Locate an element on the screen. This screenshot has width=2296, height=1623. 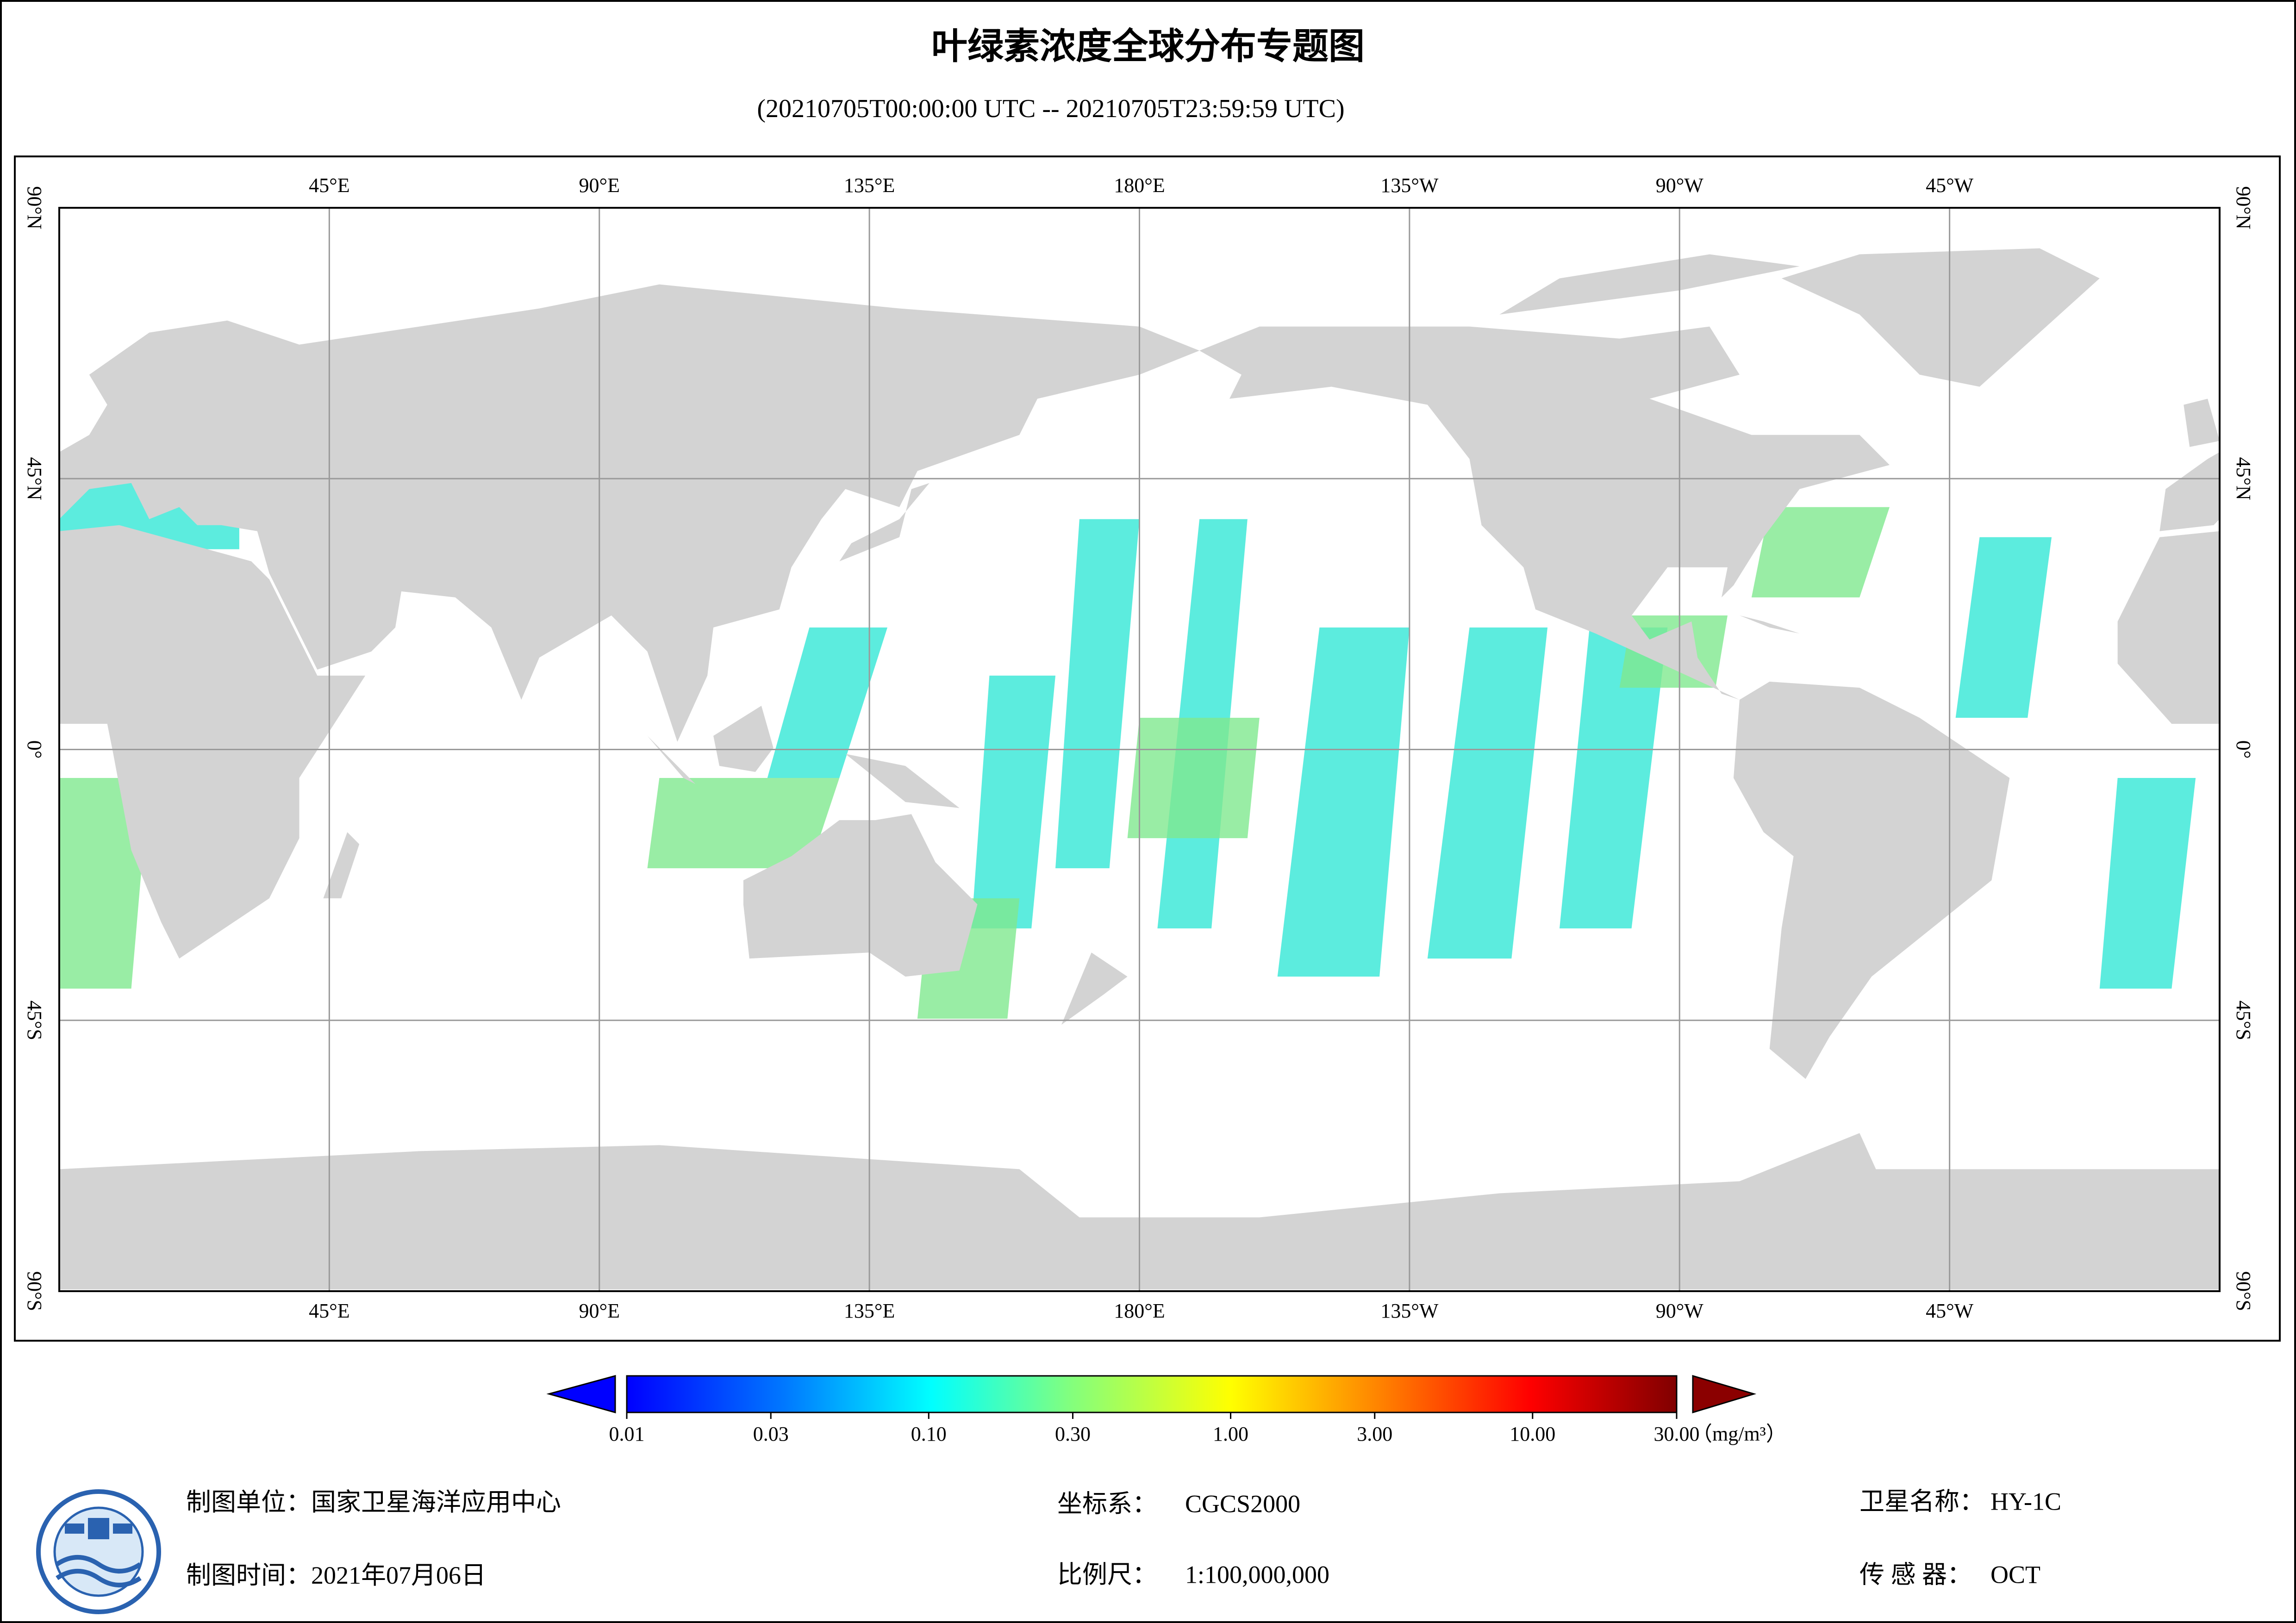
colorbar-tick-label: 0.03 is located at coordinates (771, 1434).